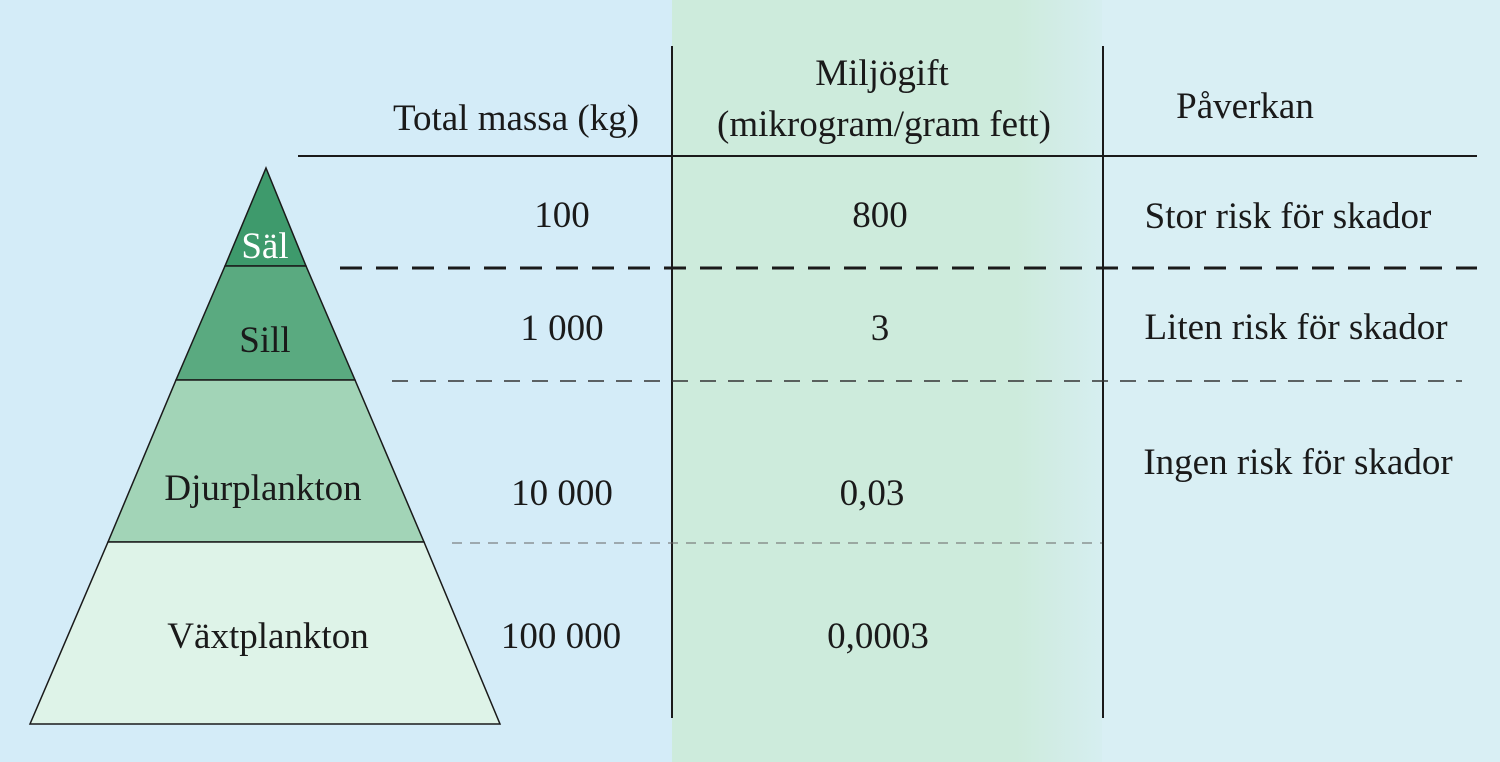 Image resolution: width=1500 pixels, height=762 pixels. What do you see at coordinates (267, 636) in the screenshot?
I see `level-label-vaxtplankton: Växtplankton` at bounding box center [267, 636].